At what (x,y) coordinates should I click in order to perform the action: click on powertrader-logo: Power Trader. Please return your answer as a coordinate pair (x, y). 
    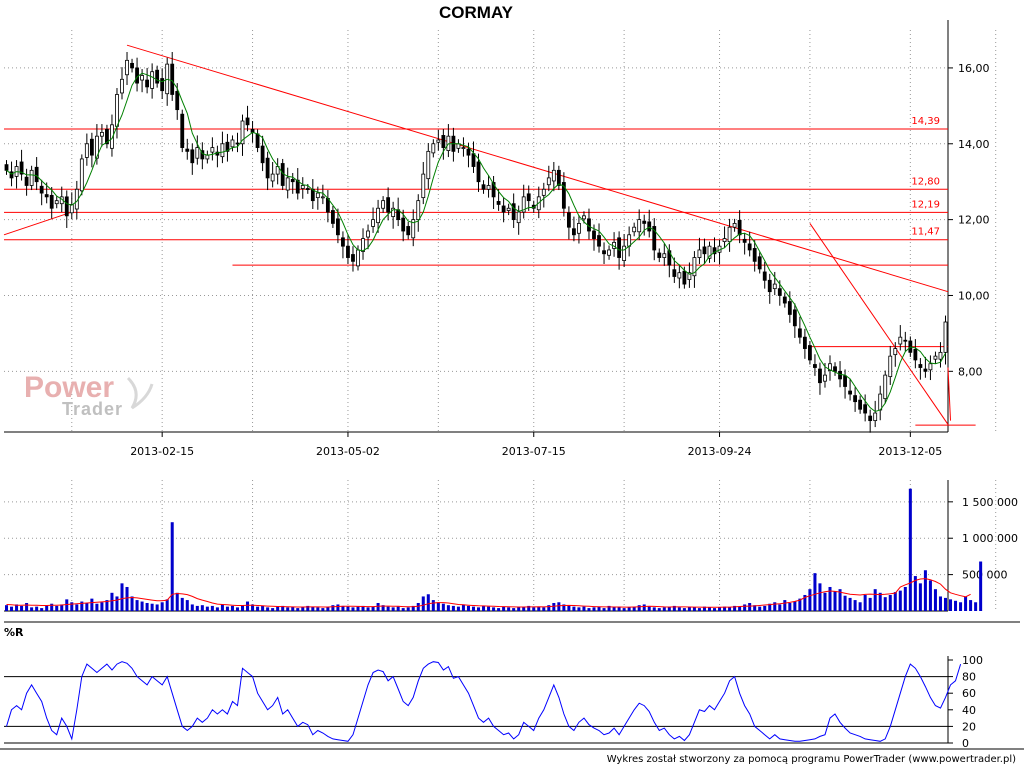
    Looking at the image, I should click on (89, 395).